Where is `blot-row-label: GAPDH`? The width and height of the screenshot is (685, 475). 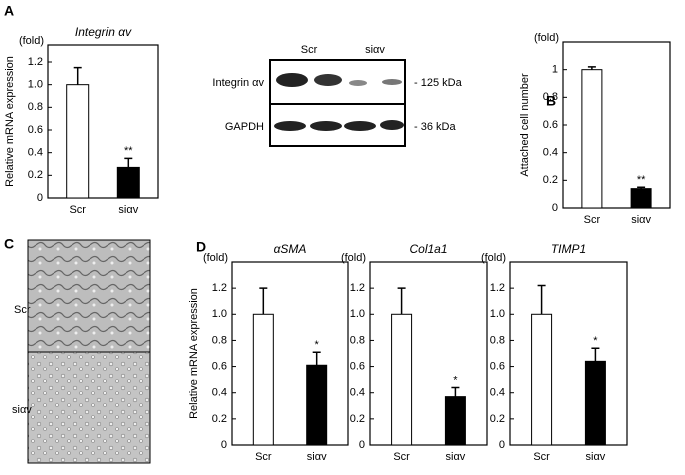
blot-row-label: GAPDH is located at coordinates (244, 127).